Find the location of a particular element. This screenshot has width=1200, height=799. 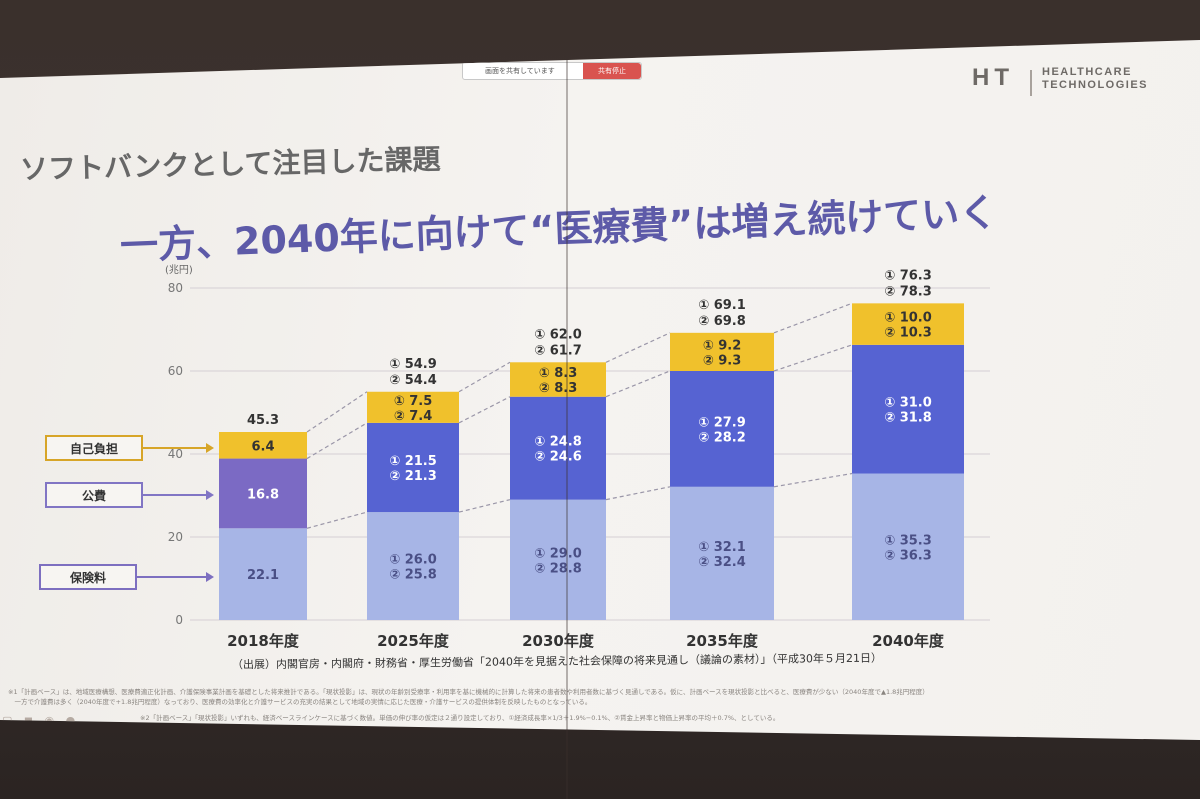

y-tick-label: 60 is located at coordinates (175, 371).